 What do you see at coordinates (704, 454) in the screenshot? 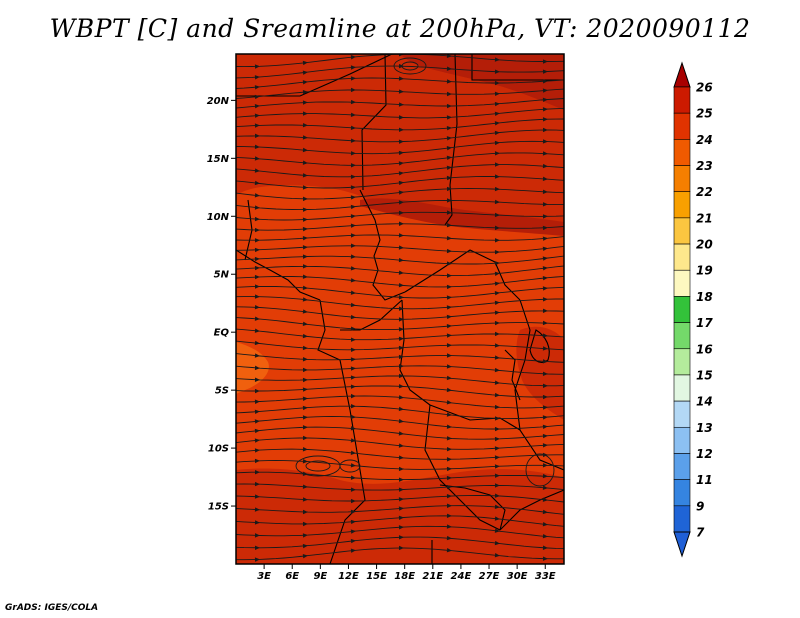
I see `colorbar-label: 12` at bounding box center [704, 454].